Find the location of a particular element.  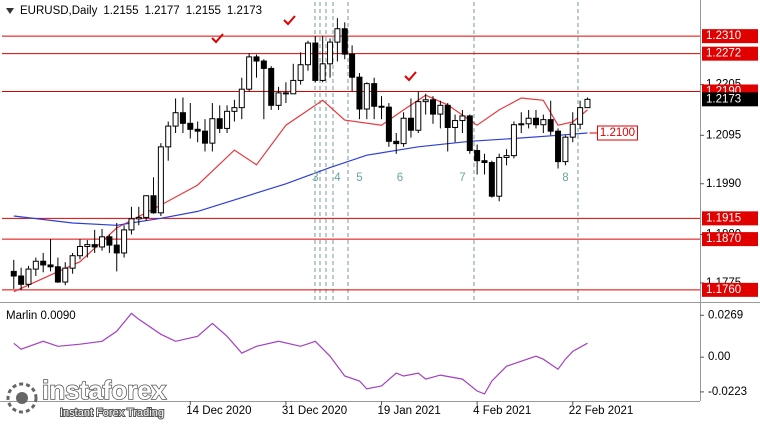

x-tick-label: 14 Dec 2020 is located at coordinates (218, 411).